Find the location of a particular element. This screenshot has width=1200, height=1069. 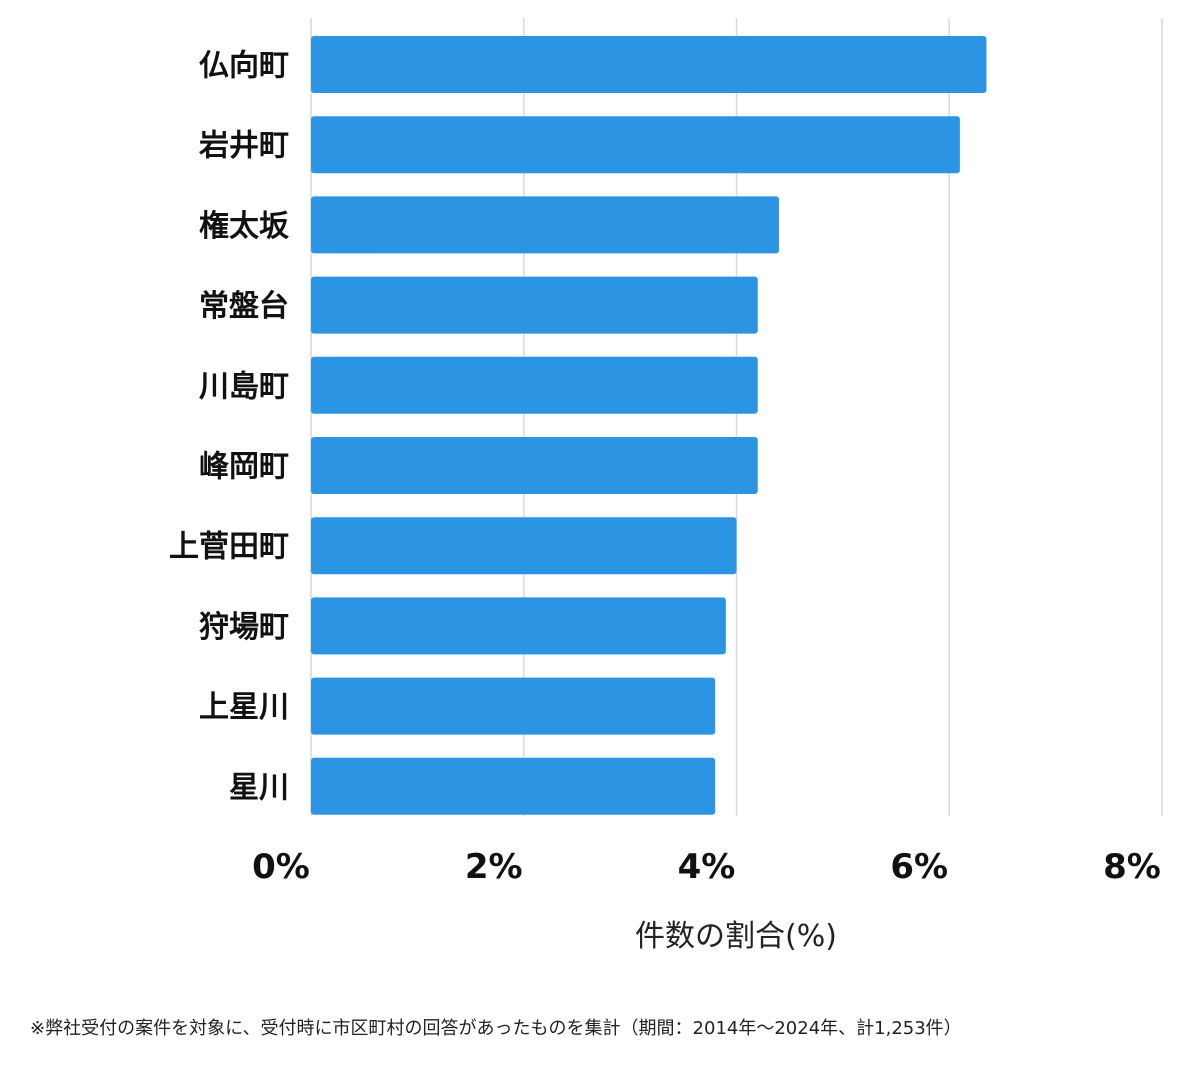

category-label: 権太坂 is located at coordinates (244, 226).